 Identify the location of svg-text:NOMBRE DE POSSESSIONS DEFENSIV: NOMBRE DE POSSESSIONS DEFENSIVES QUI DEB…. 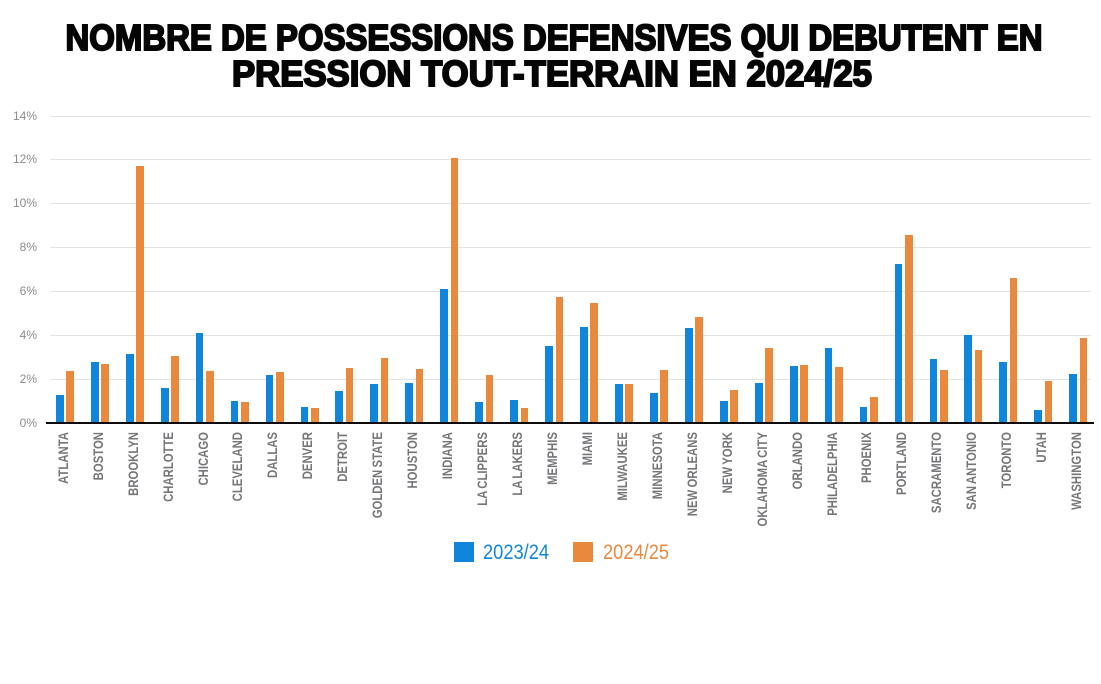
(554, 37).